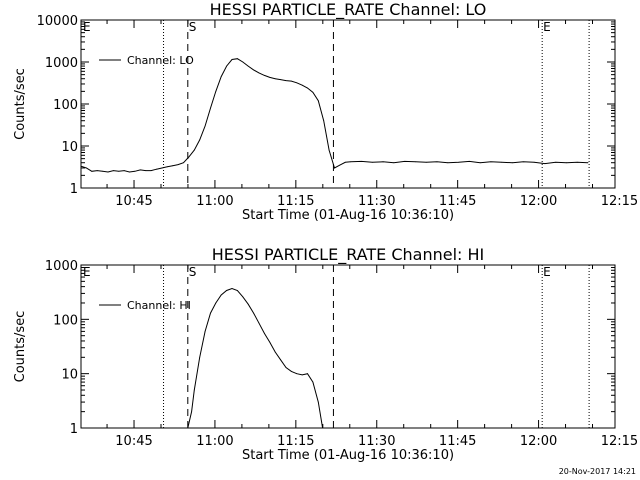  I want to click on chart-title: HESSI PARTICLE_RATE Channel: LO, so click(348, 10).